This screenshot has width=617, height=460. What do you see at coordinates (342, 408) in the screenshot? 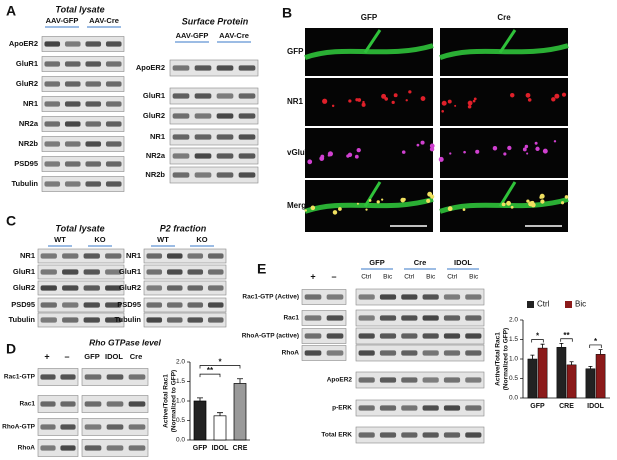
I see `blot-row-label: p-ERK` at bounding box center [342, 408].